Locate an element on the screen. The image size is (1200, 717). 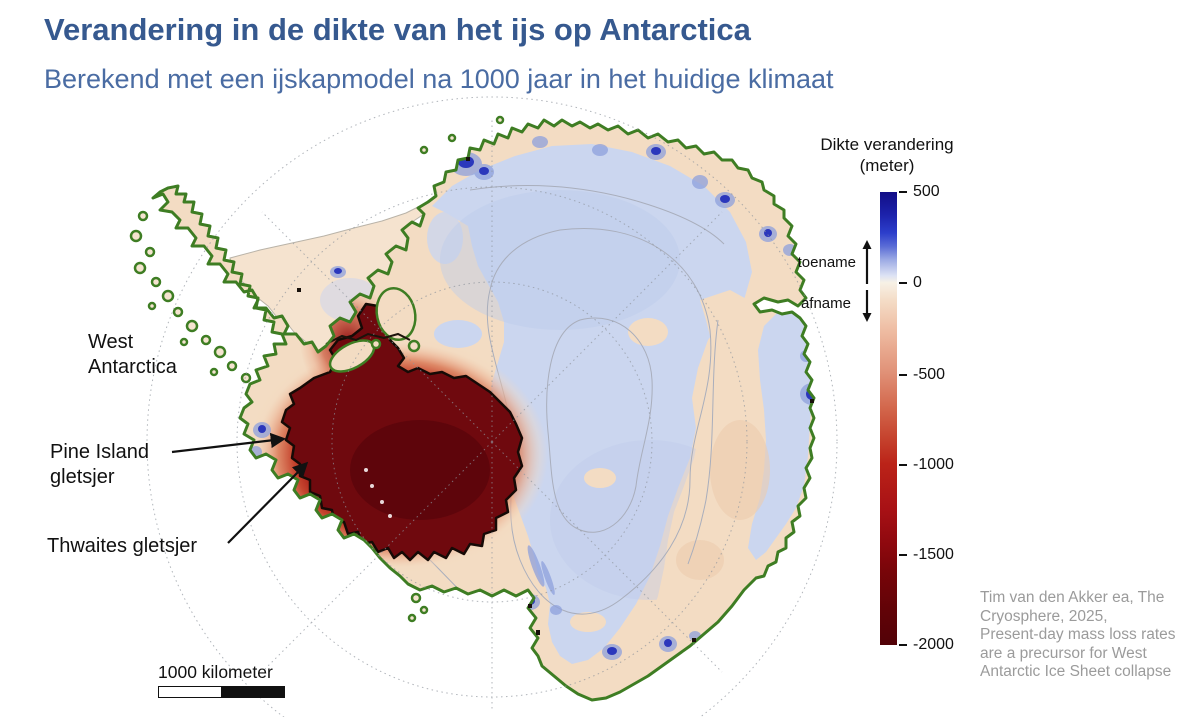
leader-arrows is located at coordinates (240, 488).